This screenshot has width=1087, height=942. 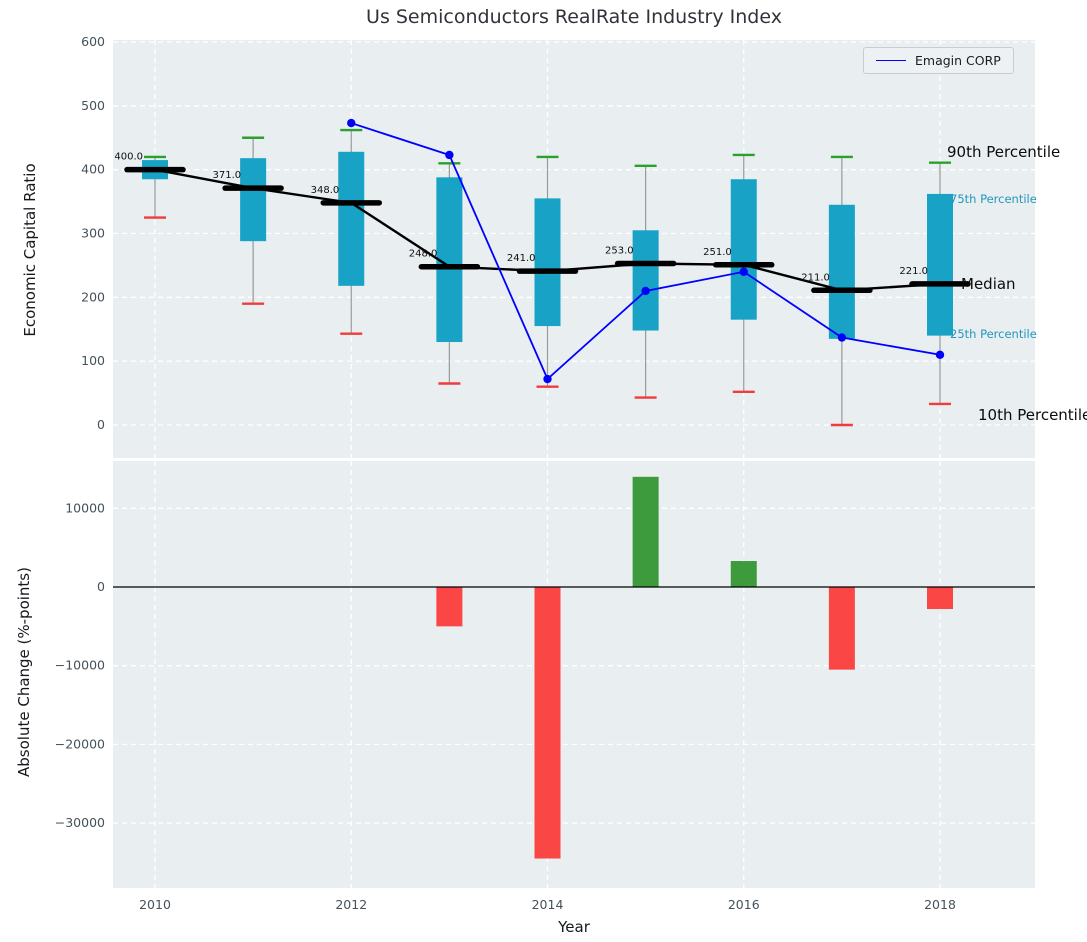 I want to click on tick-label: 400, so click(x=93, y=169).